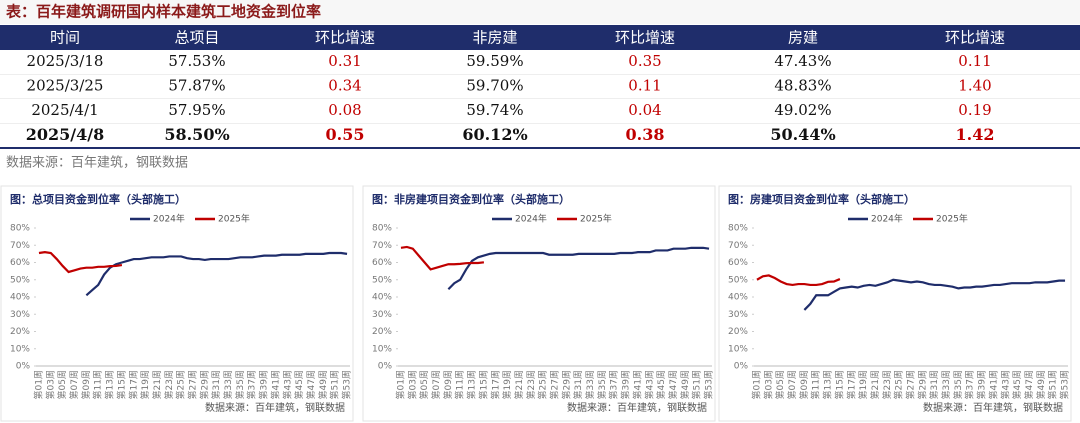 The height and width of the screenshot is (423, 1080). Describe the element at coordinates (65, 61) in the screenshot. I see `table-cell: 2025/3/18` at that location.